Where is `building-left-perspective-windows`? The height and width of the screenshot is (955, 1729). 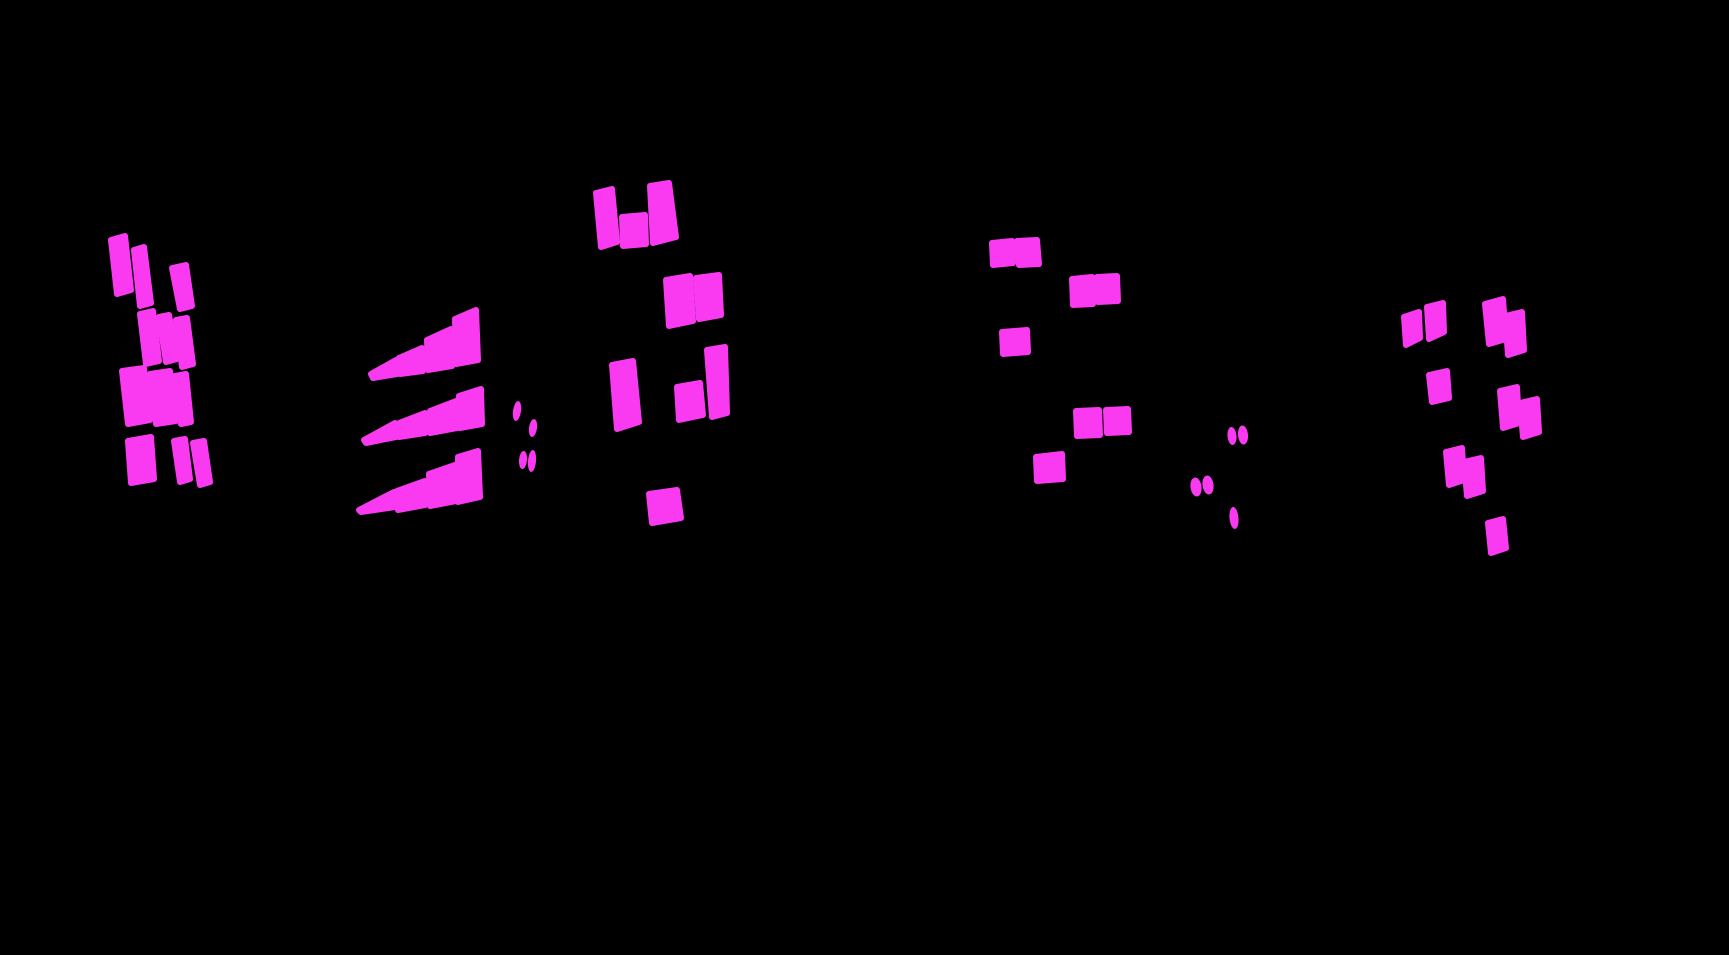
building-left-perspective-windows is located at coordinates (420, 411).